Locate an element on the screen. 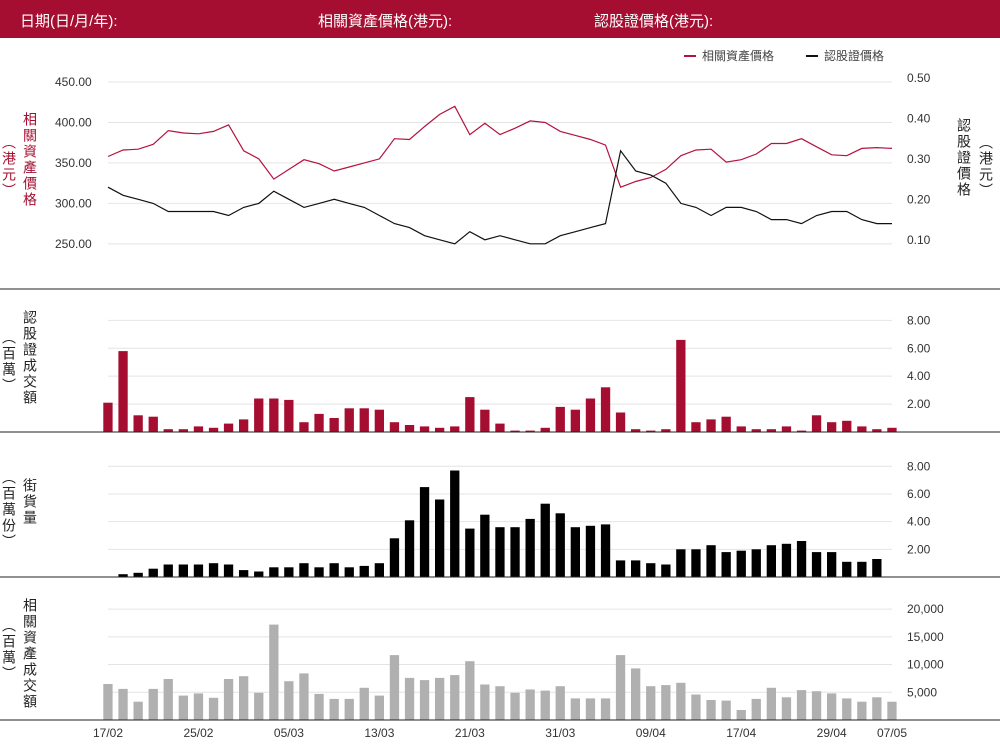 Image resolution: width=1000 pixels, height=751 pixels. legend-underlying: 相關資產價格 is located at coordinates (738, 55).